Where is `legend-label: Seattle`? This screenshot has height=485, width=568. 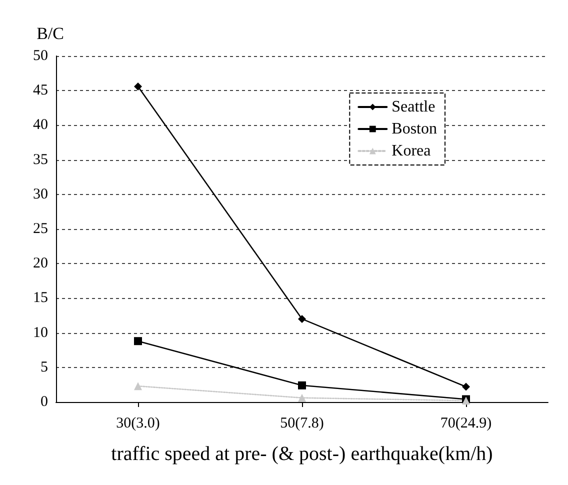
legend-label: Seattle is located at coordinates (414, 107).